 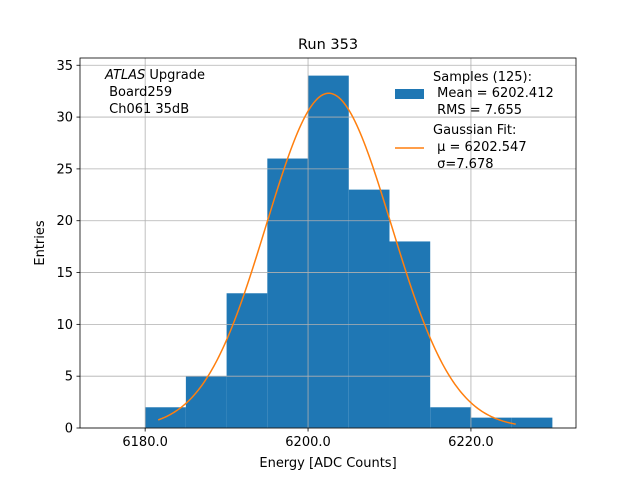 What do you see at coordinates (409, 94) in the screenshot?
I see `legend-samples-patch` at bounding box center [409, 94].